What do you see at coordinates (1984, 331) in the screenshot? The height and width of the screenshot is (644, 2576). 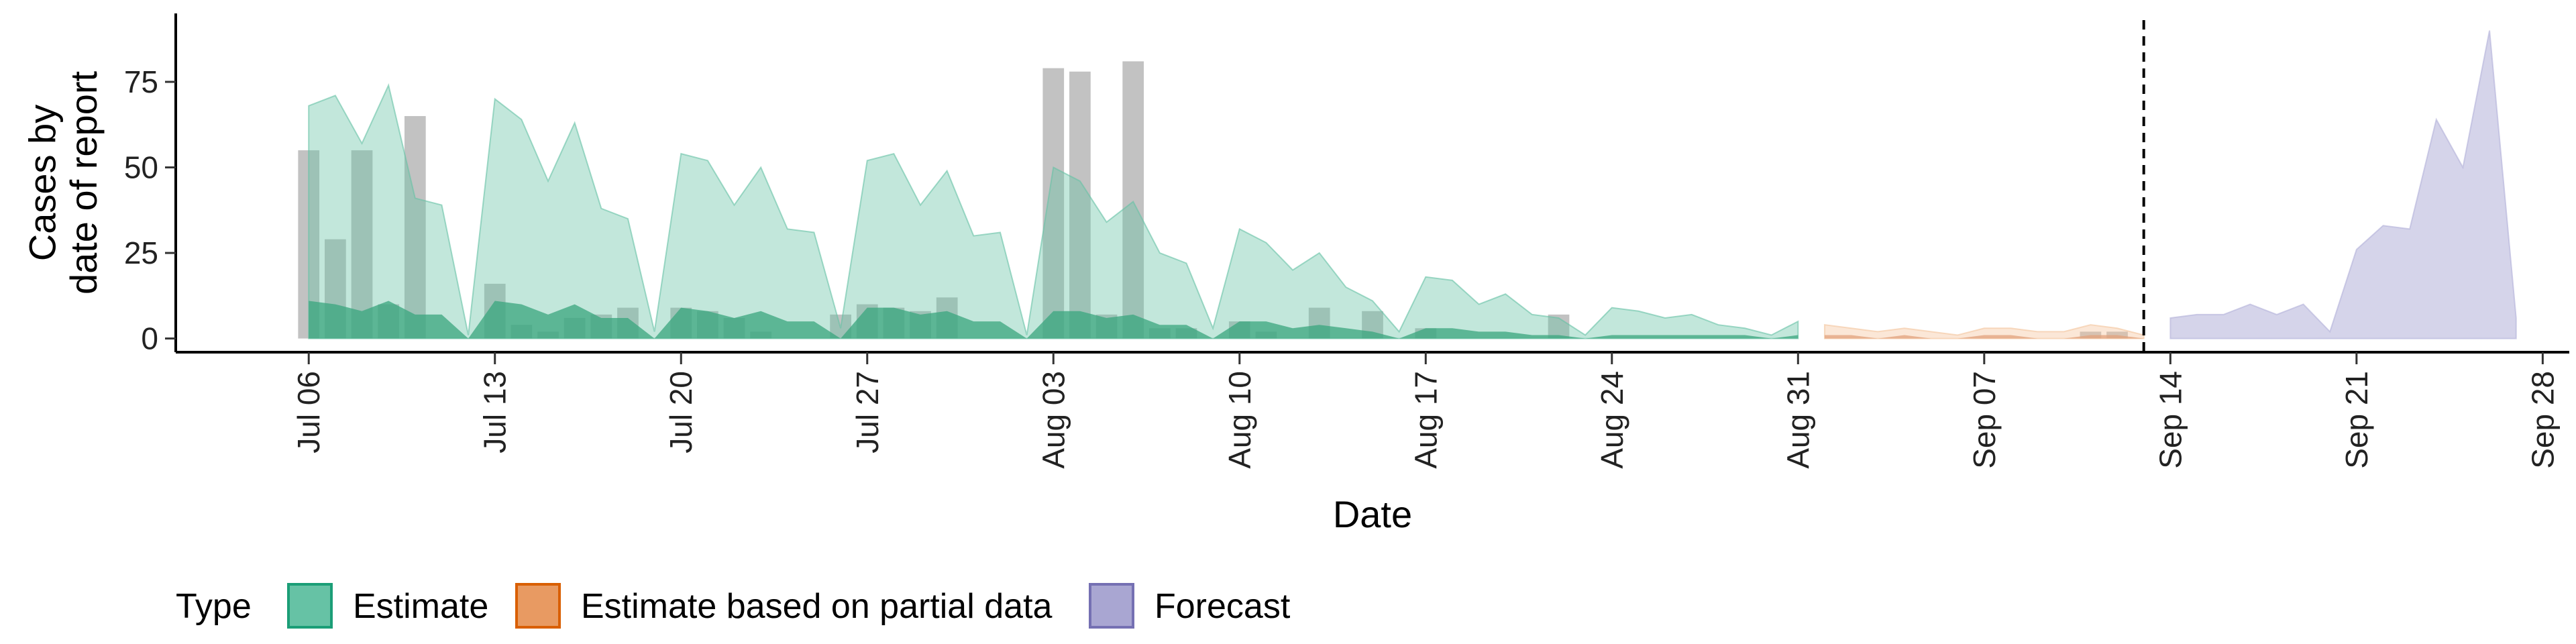 I see `series-area-partial` at bounding box center [1984, 331].